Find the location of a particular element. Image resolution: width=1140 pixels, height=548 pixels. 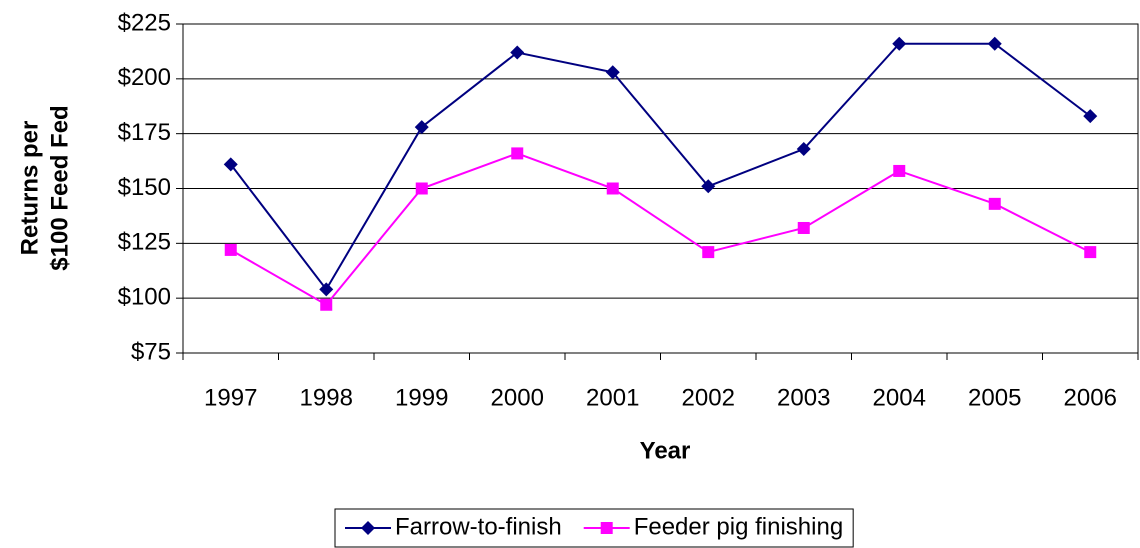

x-tick-label: 2005 is located at coordinates (994, 397).